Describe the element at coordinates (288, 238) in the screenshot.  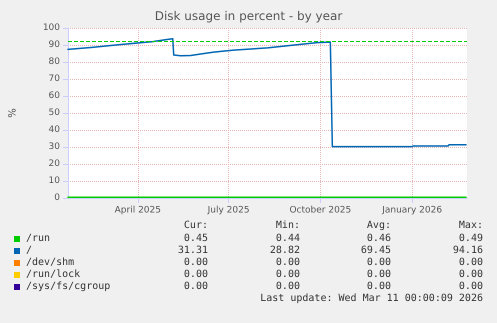
I see `text: 0.44` at that location.